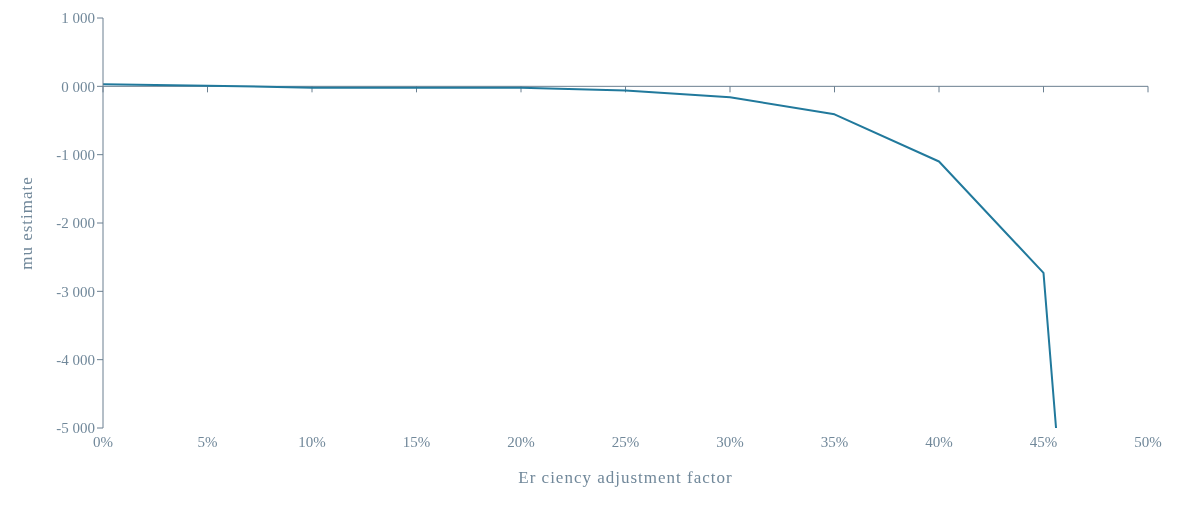  I want to click on x-tick-label: 35%, so click(834, 441).